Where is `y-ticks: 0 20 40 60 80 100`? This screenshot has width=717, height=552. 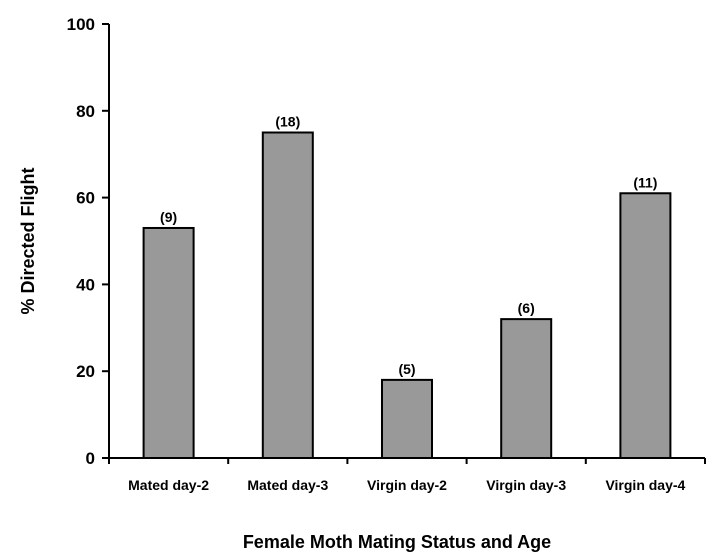
y-ticks: 0 20 40 60 80 100 is located at coordinates (88, 241).